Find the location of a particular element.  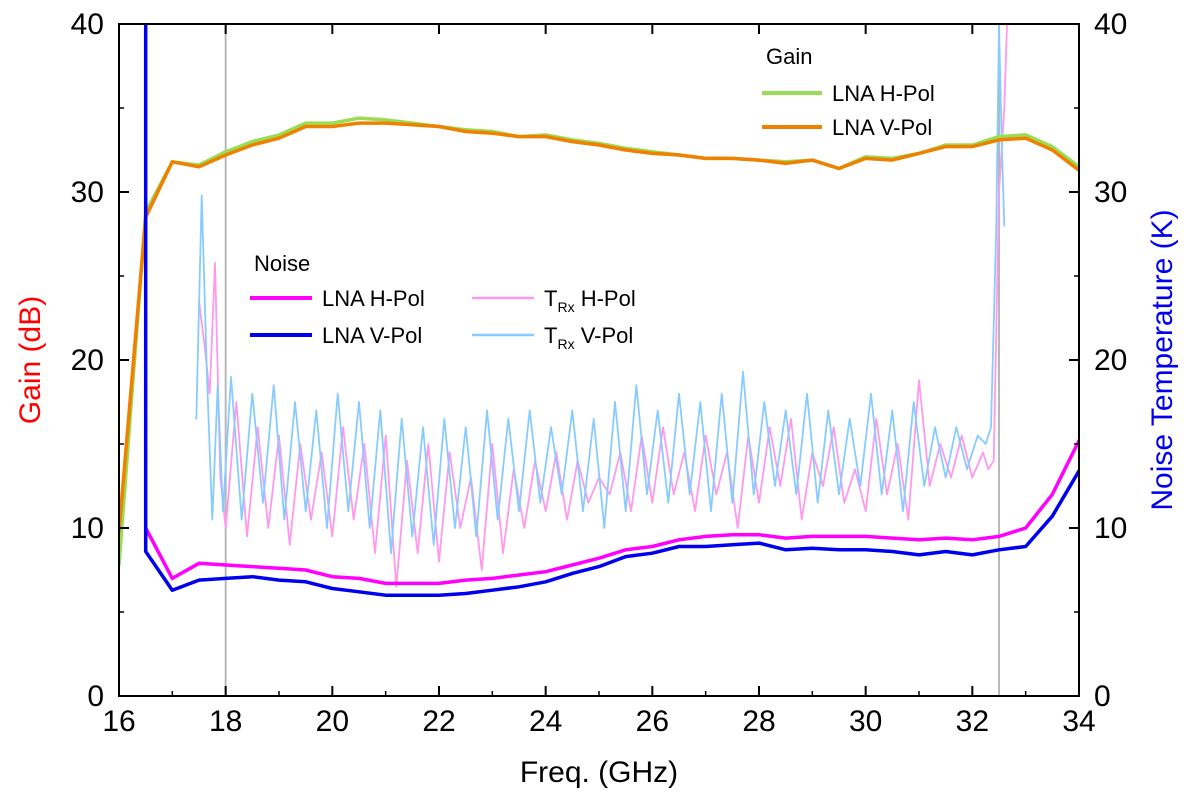

left-y-tick-label-10: 10 is located at coordinates (87, 528).